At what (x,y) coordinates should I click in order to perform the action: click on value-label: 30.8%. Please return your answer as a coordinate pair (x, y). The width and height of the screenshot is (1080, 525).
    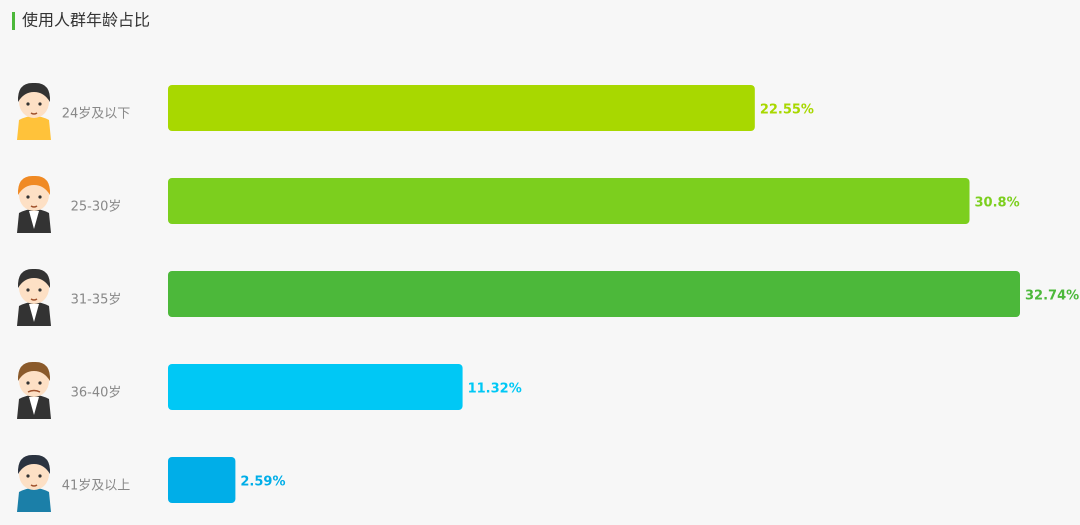
    Looking at the image, I should click on (997, 203).